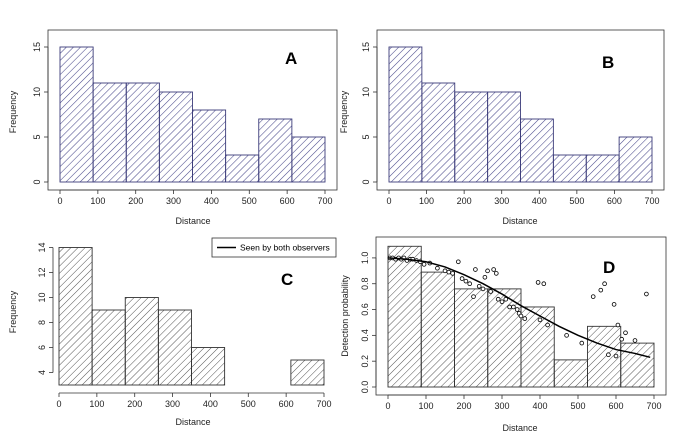 This screenshot has width=693, height=443. What do you see at coordinates (519, 428) in the screenshot?
I see `panel-d-xlabel: Distance` at bounding box center [519, 428].